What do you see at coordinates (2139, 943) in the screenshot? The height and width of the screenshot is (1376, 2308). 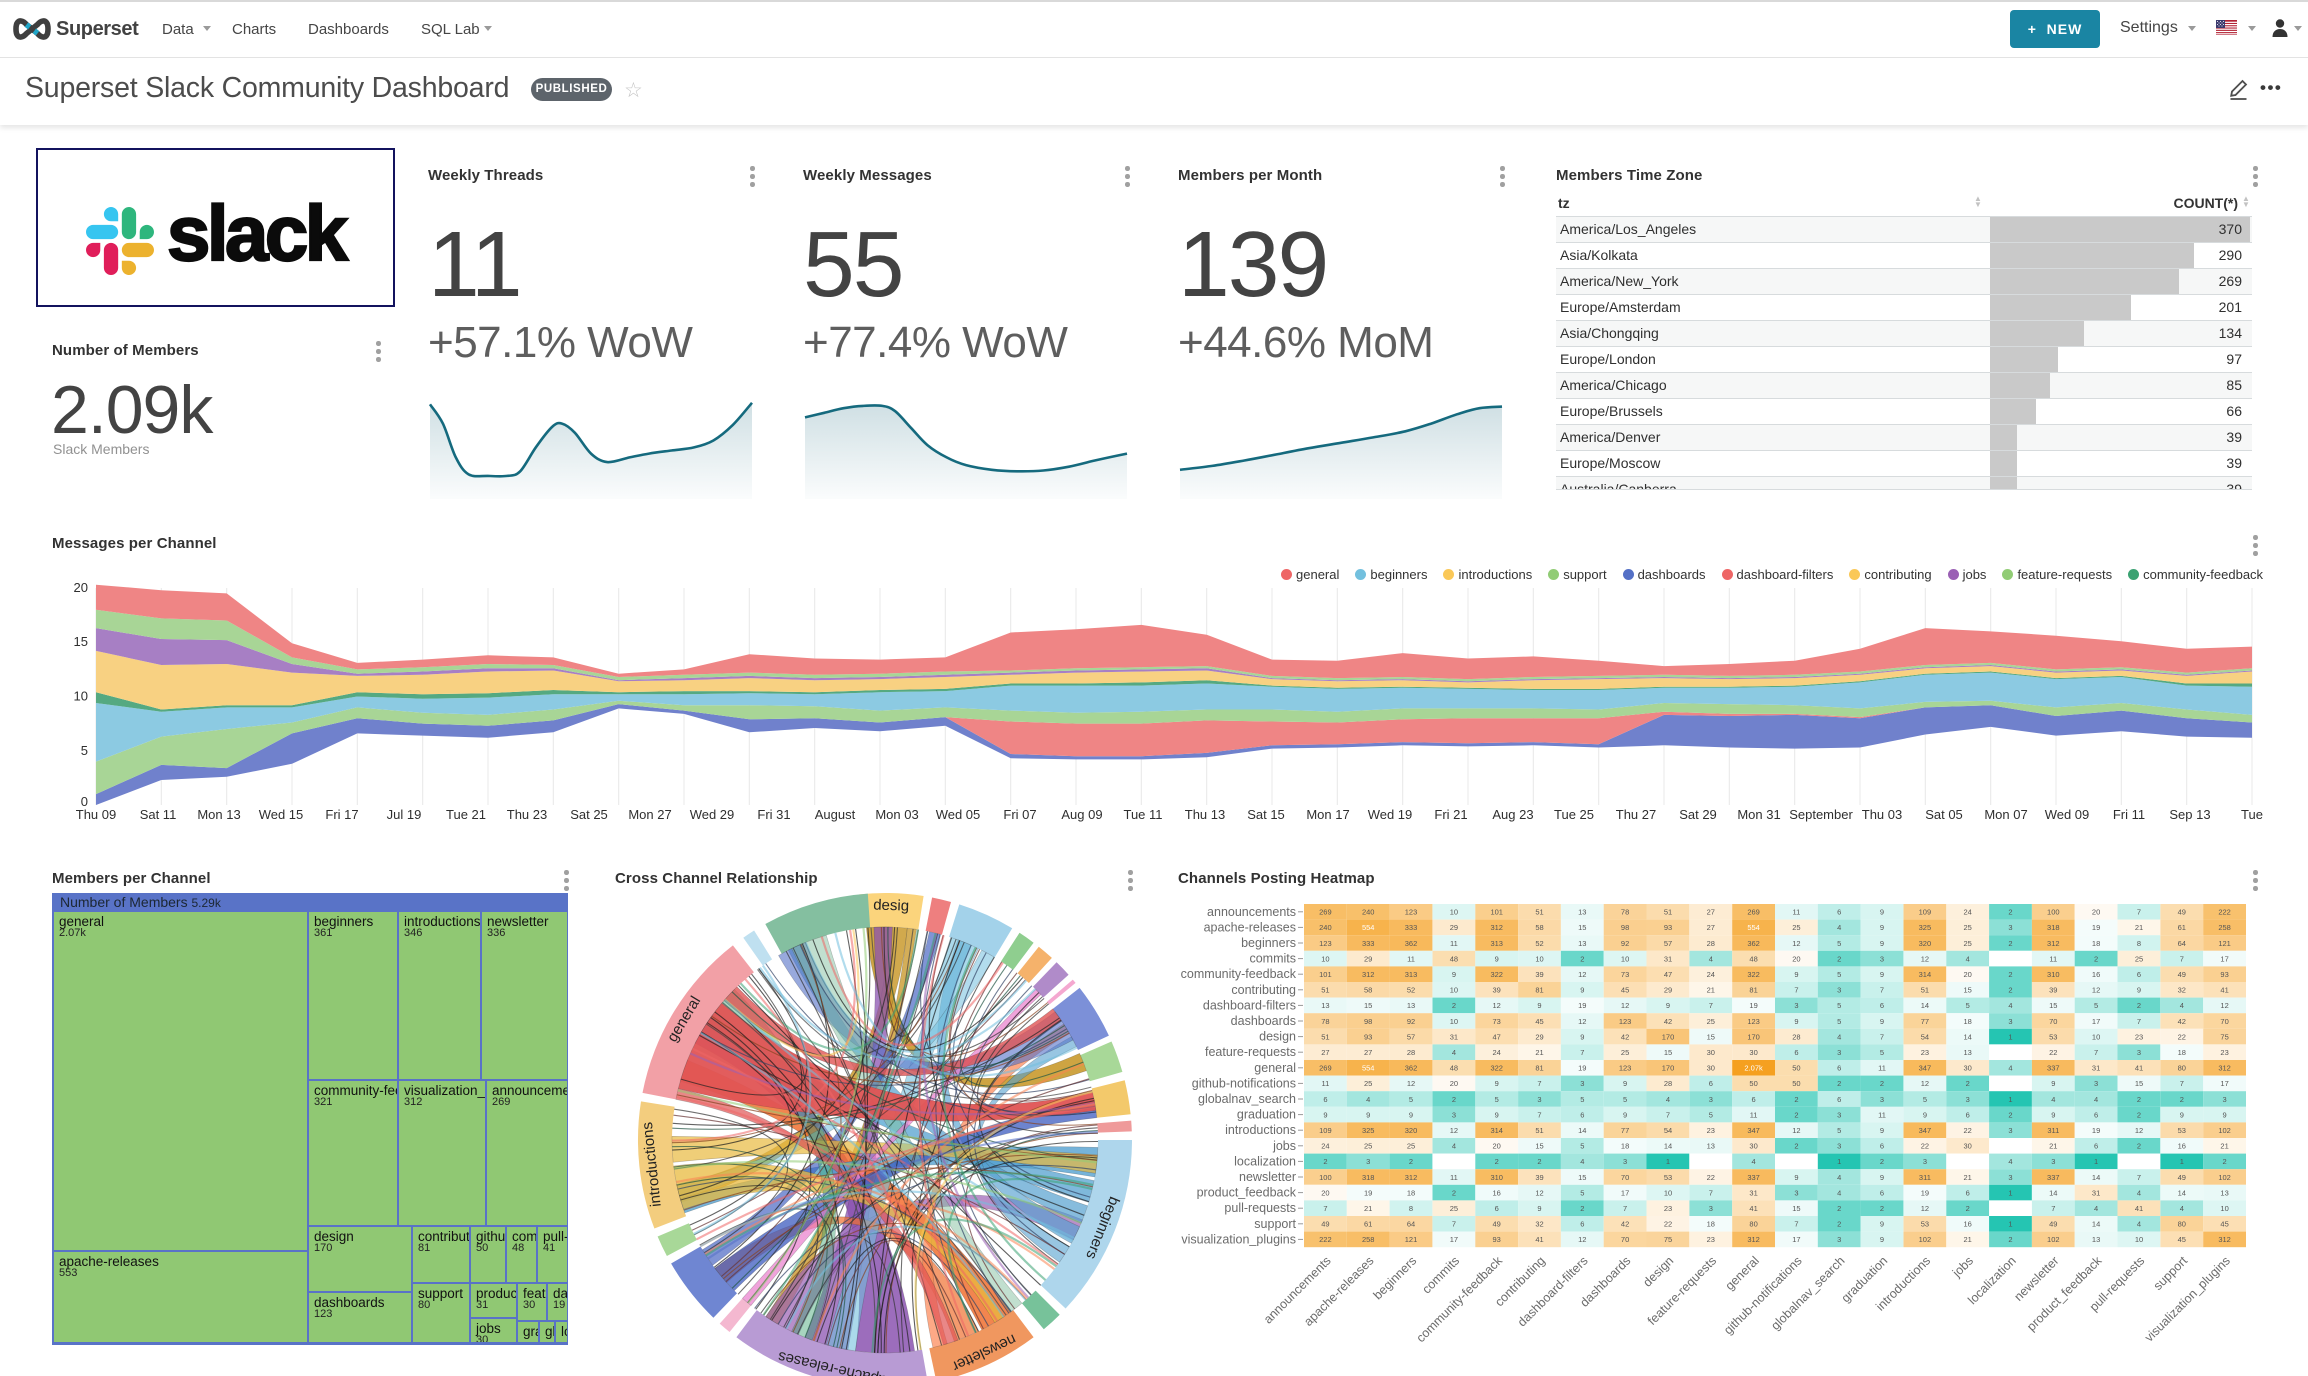 I see `svg-text: 8` at bounding box center [2139, 943].